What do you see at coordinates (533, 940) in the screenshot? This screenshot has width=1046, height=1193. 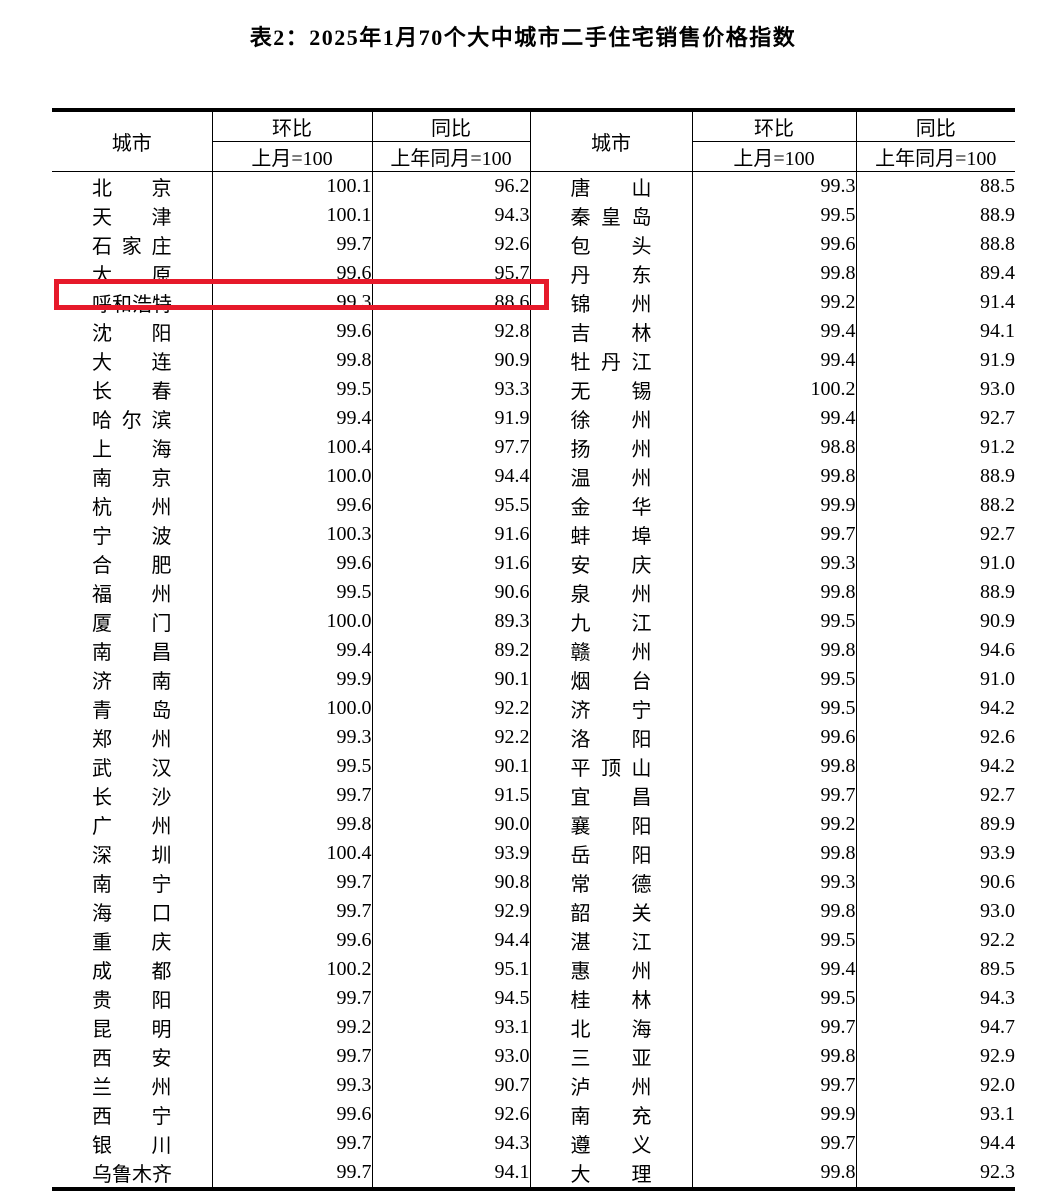 I see `table-row: 重庆 99.6 94.4 湛江 99.5 92.2` at bounding box center [533, 940].